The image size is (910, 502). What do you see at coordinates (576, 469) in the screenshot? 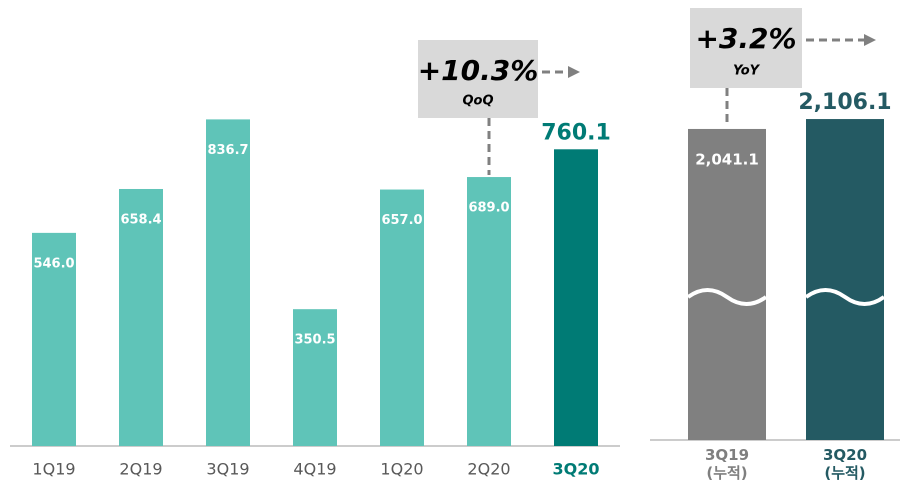
I see `x-tick-label: 3Q20` at bounding box center [576, 469].